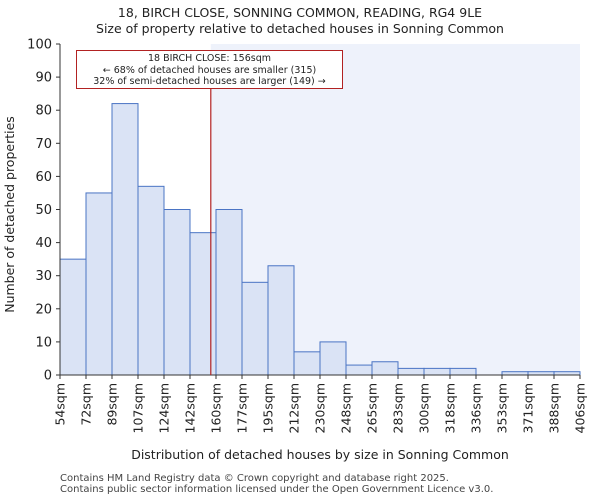 Image resolution: width=600 pixels, height=500 pixels. What do you see at coordinates (60, 404) in the screenshot?
I see `x-tick-label: 54sqm` at bounding box center [60, 404].